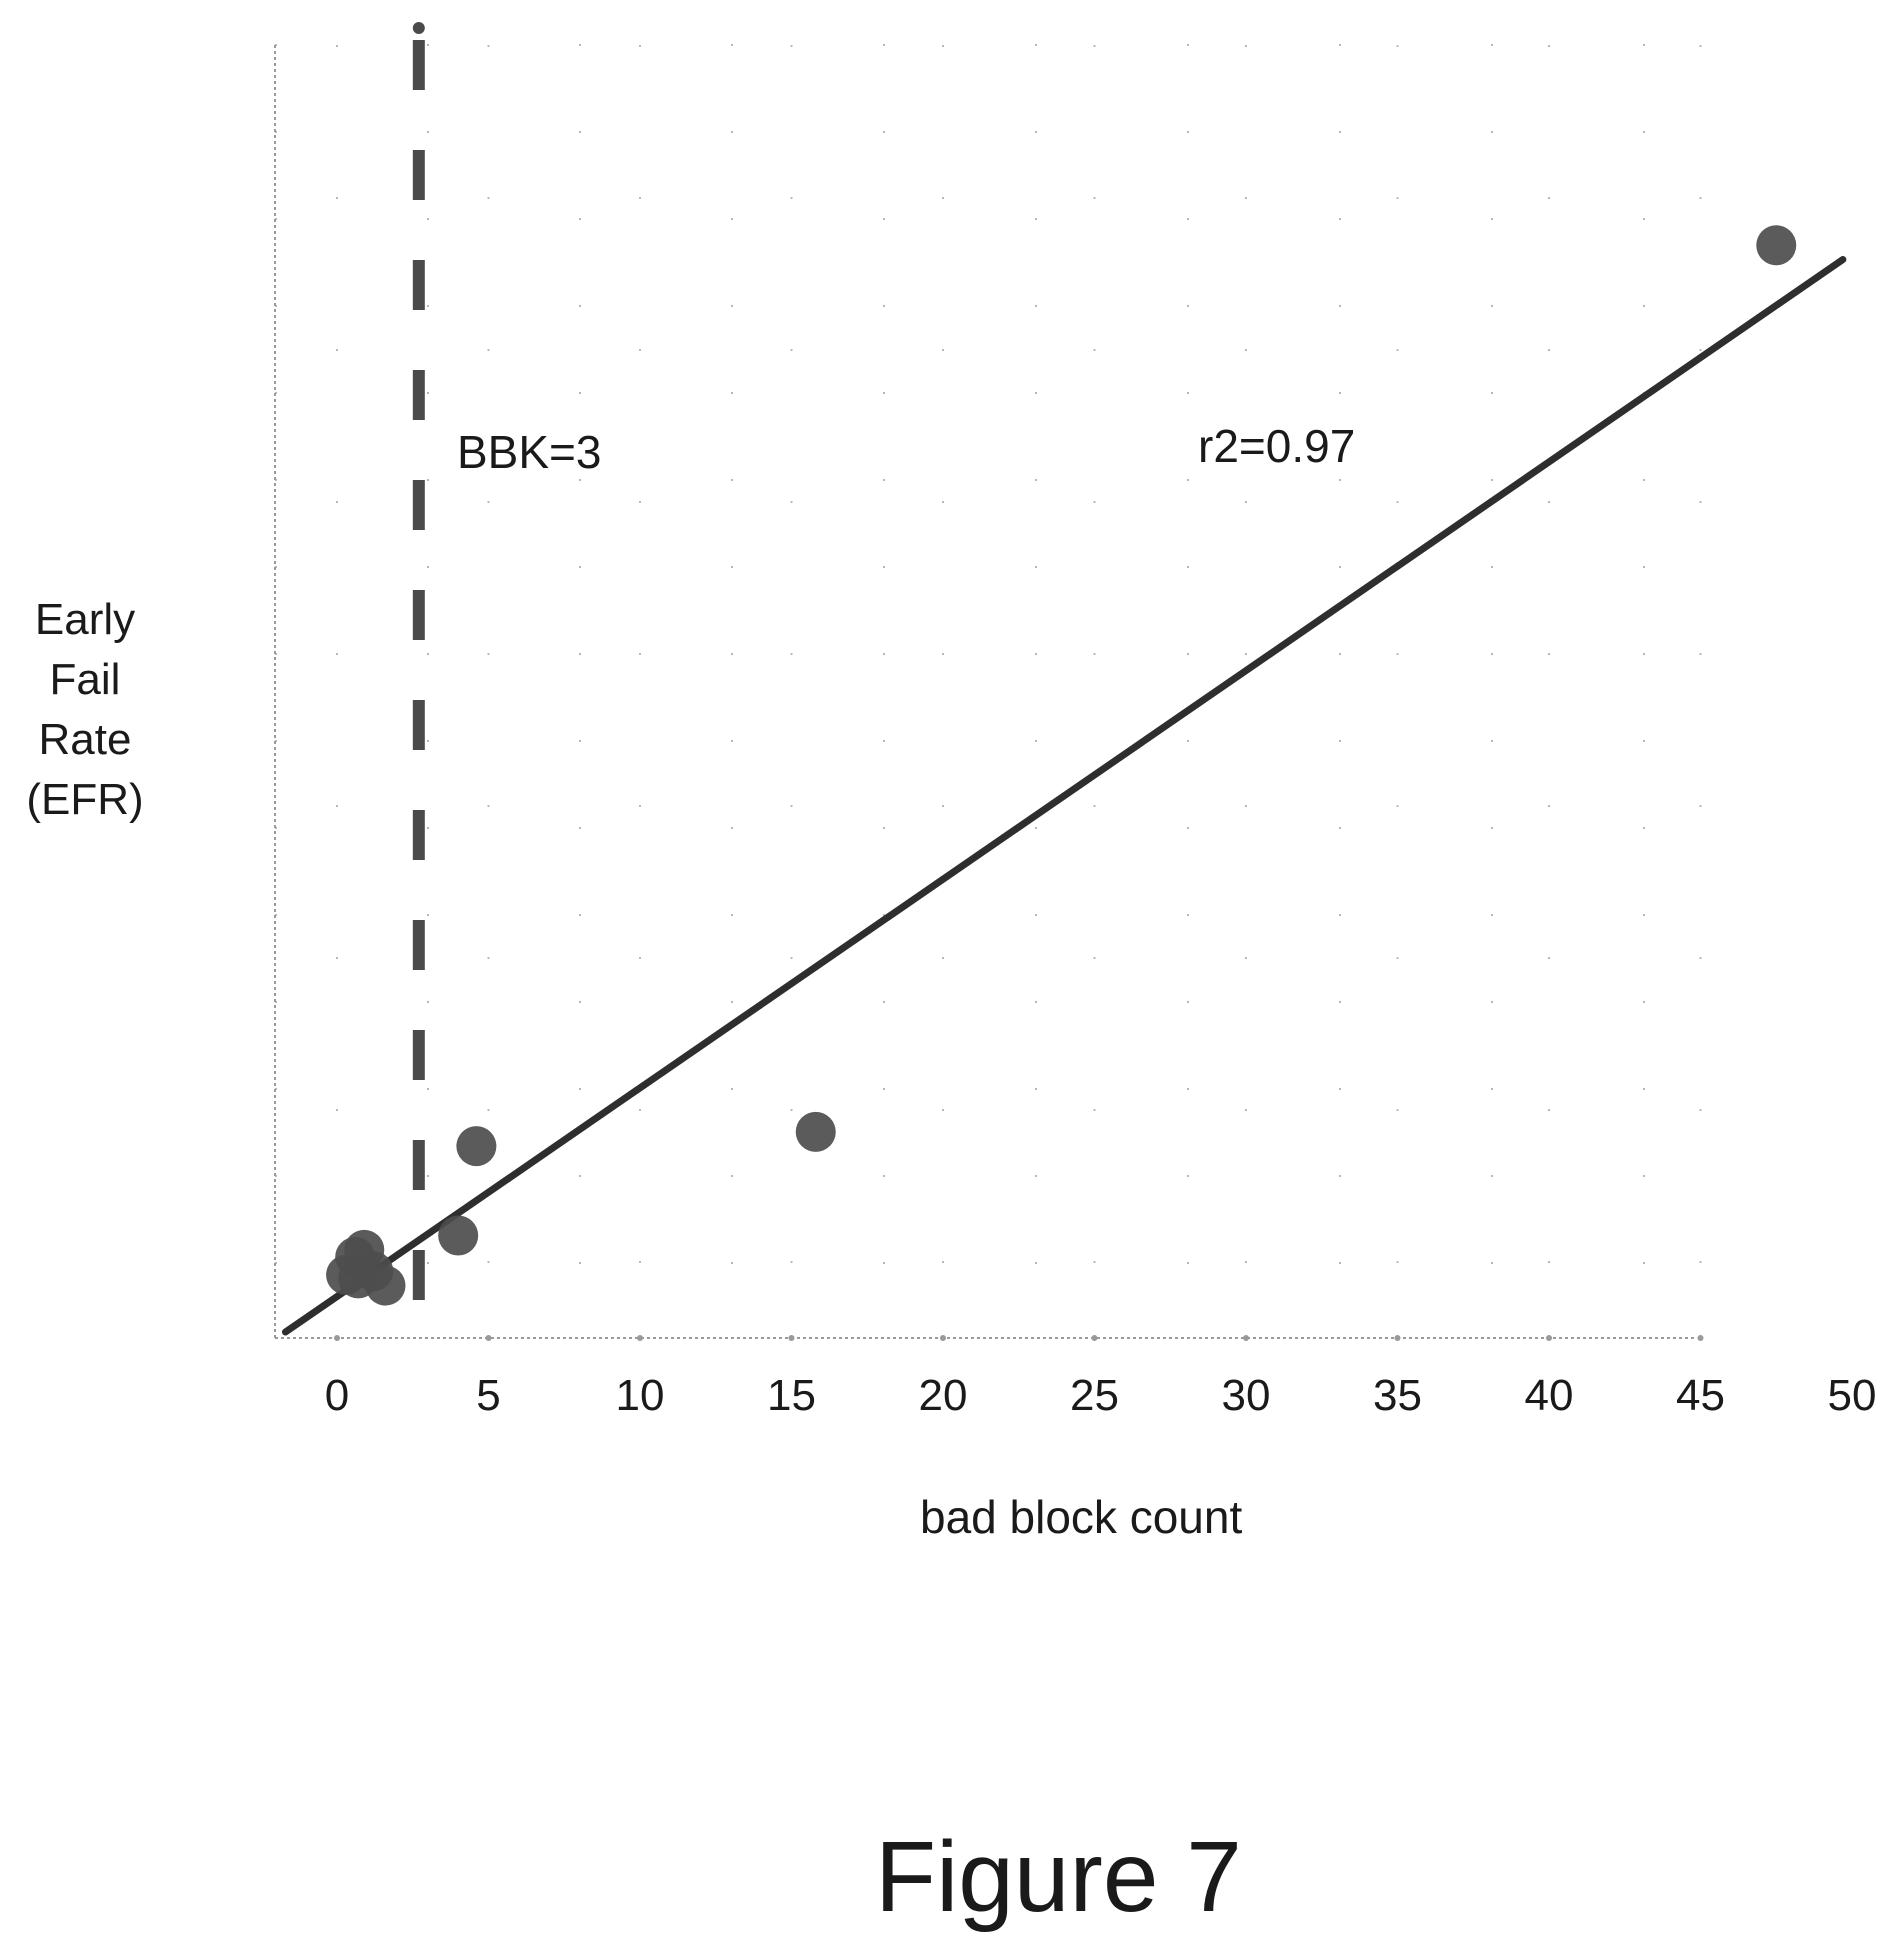 This screenshot has width=1904, height=1960. What do you see at coordinates (529, 452) in the screenshot?
I see `threshold-label: BBK=3` at bounding box center [529, 452].